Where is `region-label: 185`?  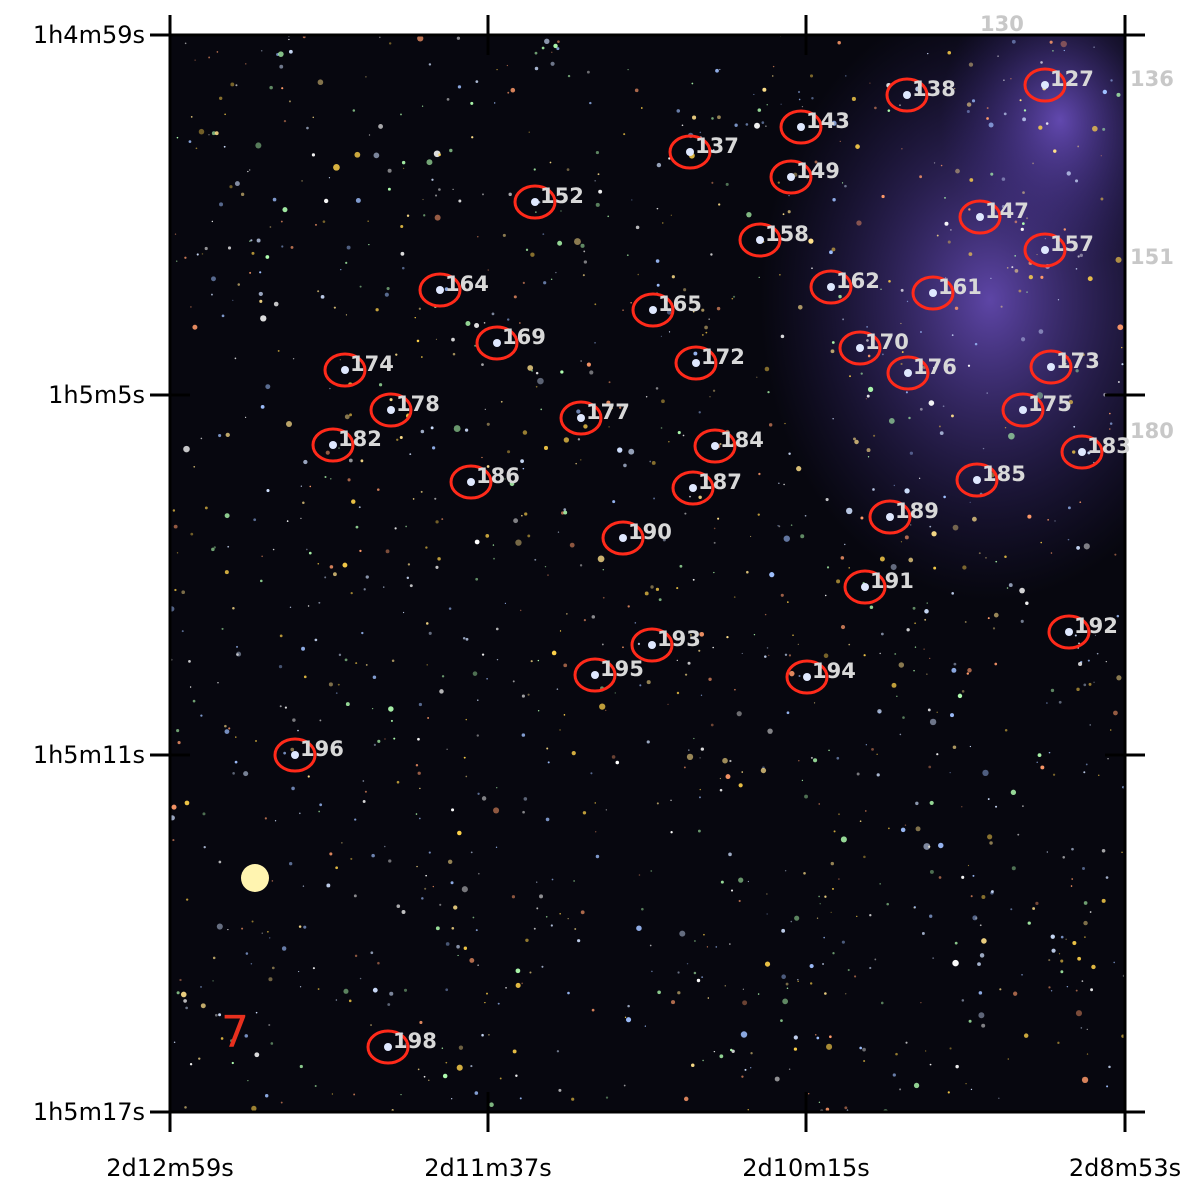
region-label: 185 is located at coordinates (1004, 474).